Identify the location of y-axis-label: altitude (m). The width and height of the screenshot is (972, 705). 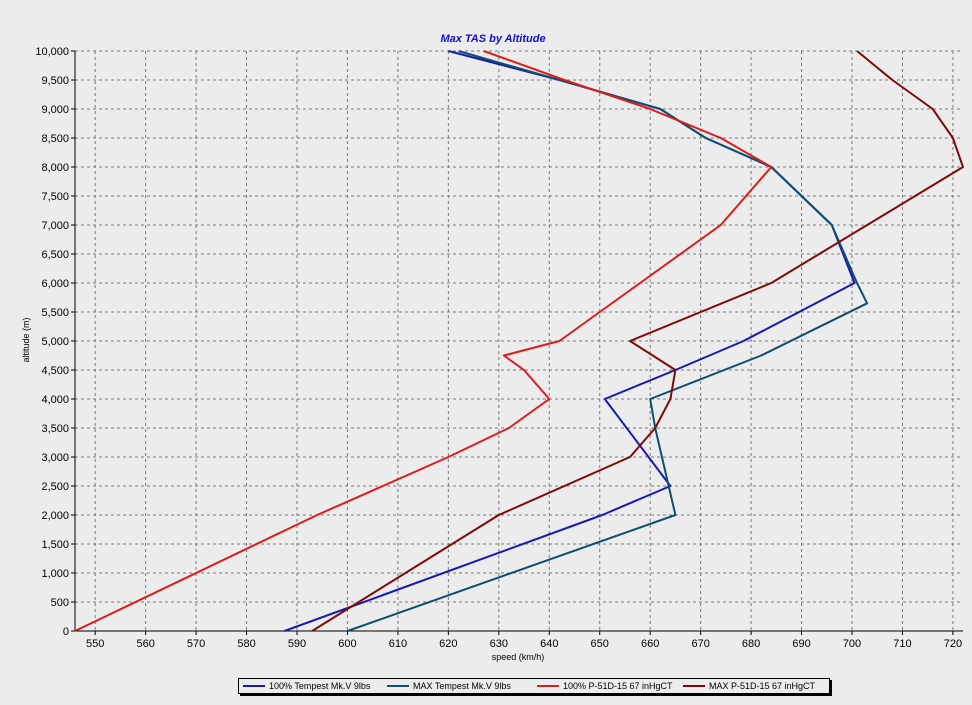
(26, 339).